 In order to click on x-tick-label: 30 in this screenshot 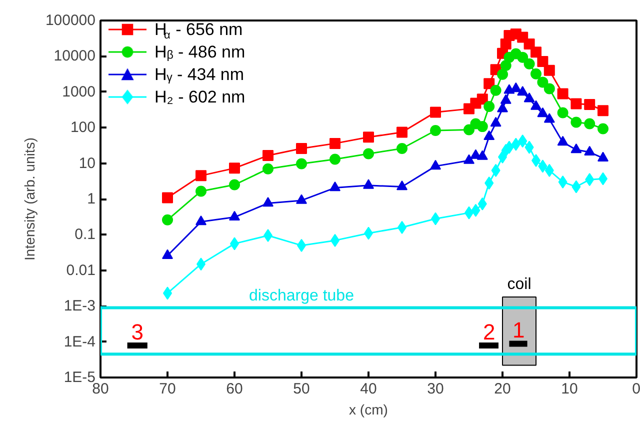, I will do `click(435, 389)`.